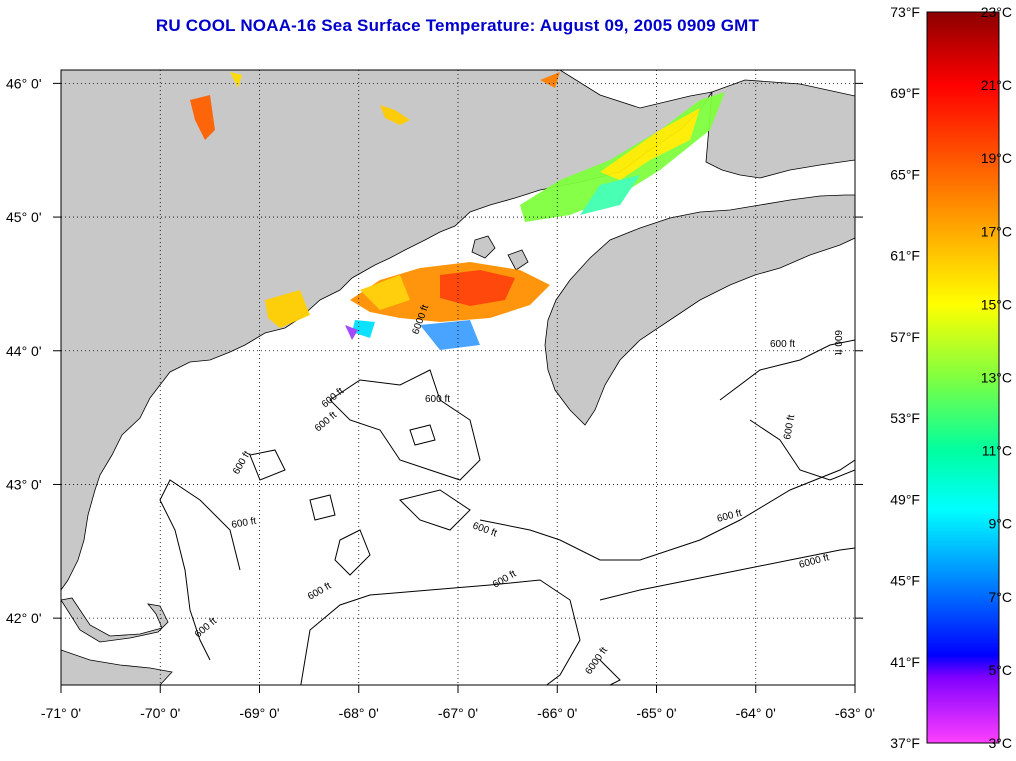 The image size is (1016, 761). I want to click on colorbar-gradient, so click(963, 377).